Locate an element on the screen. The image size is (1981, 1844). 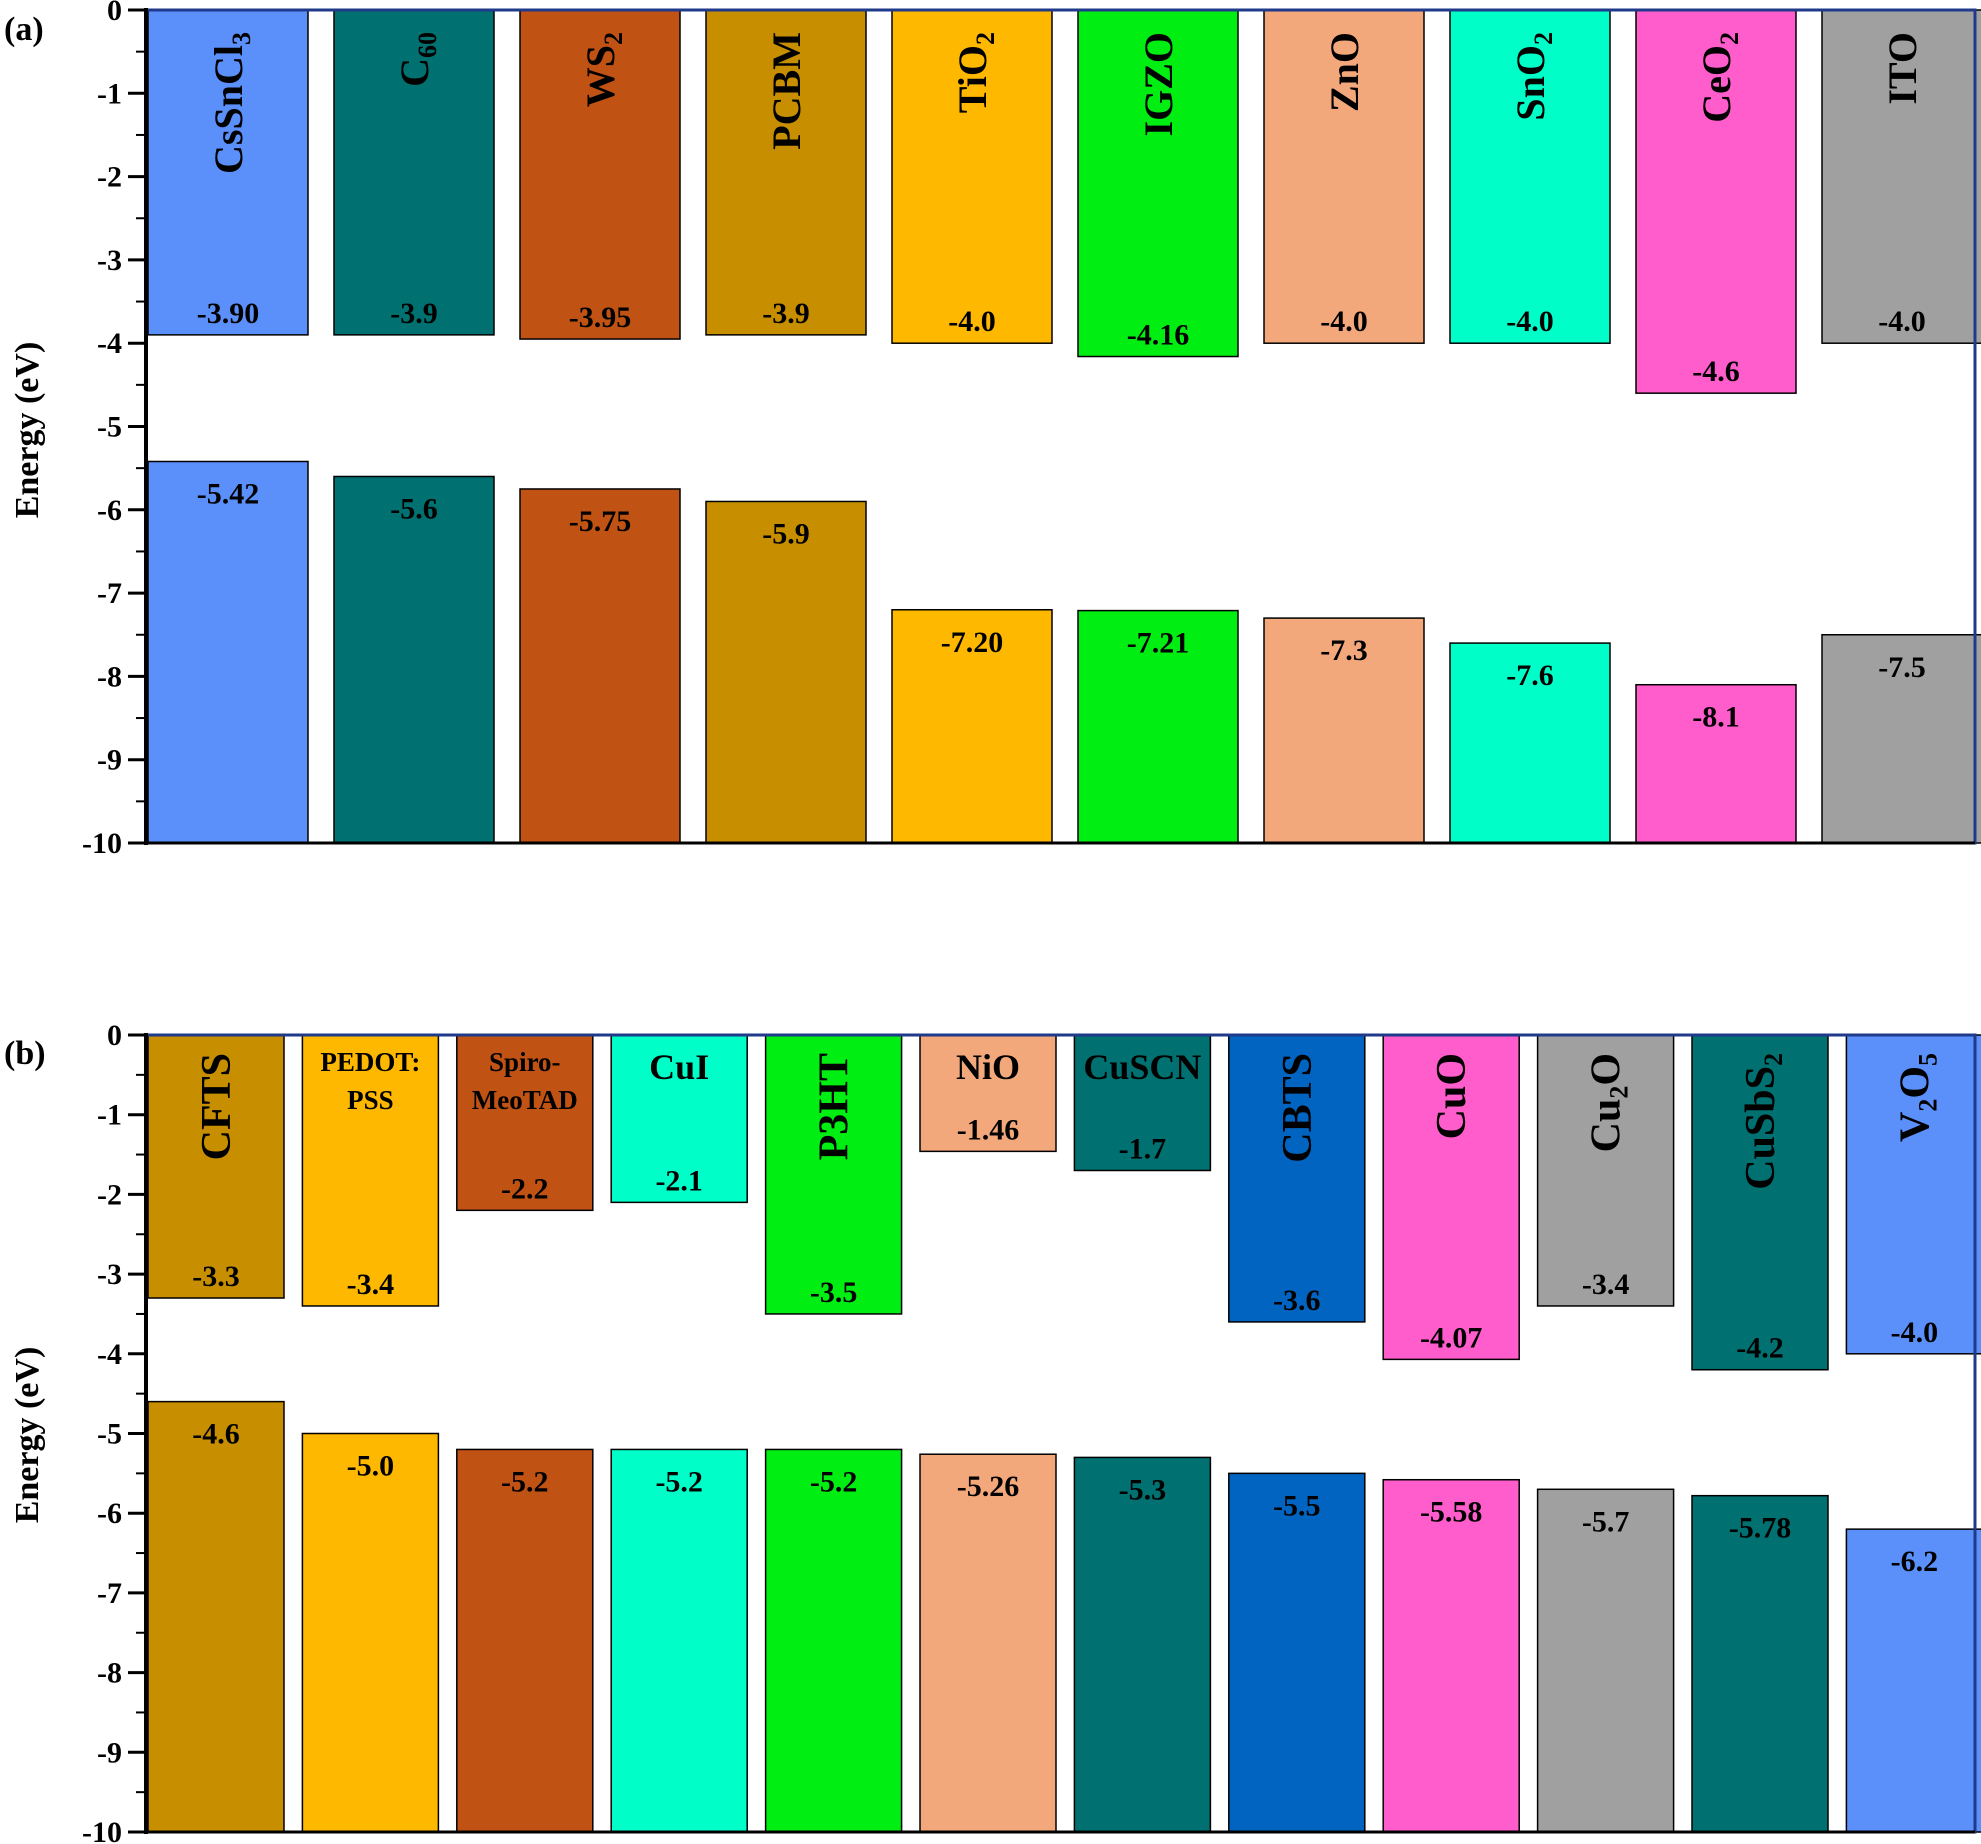
cb-value-label: -2.1 is located at coordinates (679, 1180).